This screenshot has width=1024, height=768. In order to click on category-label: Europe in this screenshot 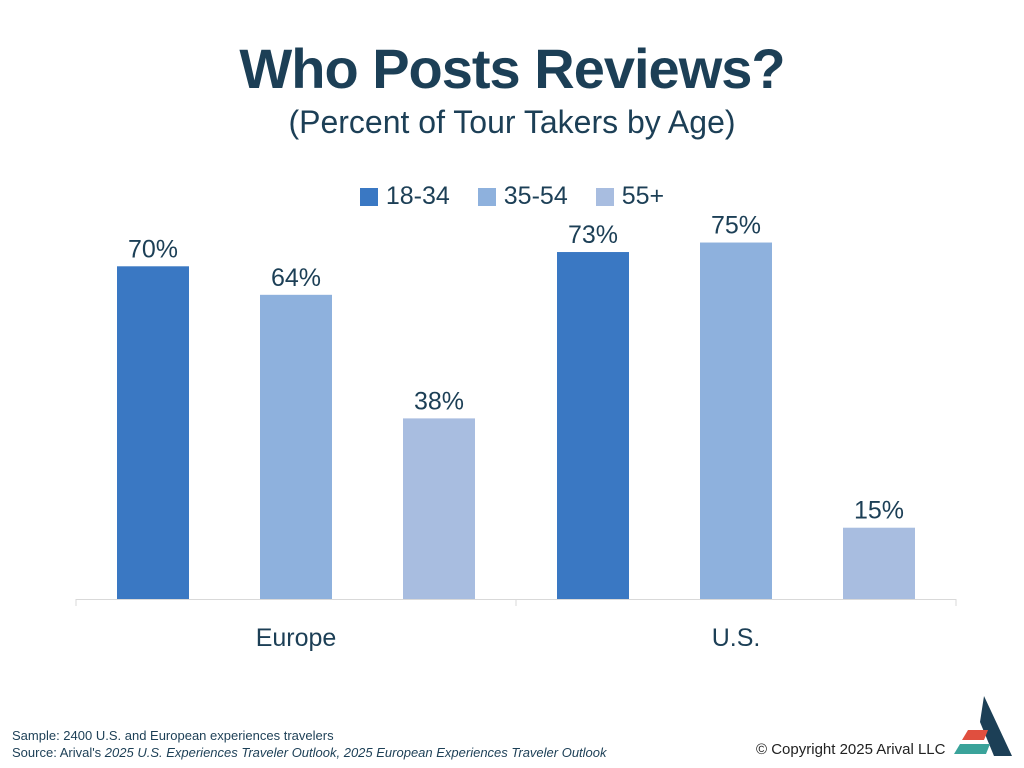, I will do `click(296, 638)`.